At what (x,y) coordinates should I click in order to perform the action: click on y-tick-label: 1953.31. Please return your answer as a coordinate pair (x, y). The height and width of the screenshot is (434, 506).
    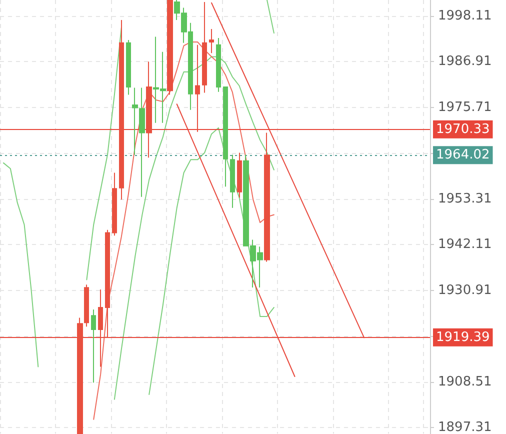
    Looking at the image, I should click on (465, 198).